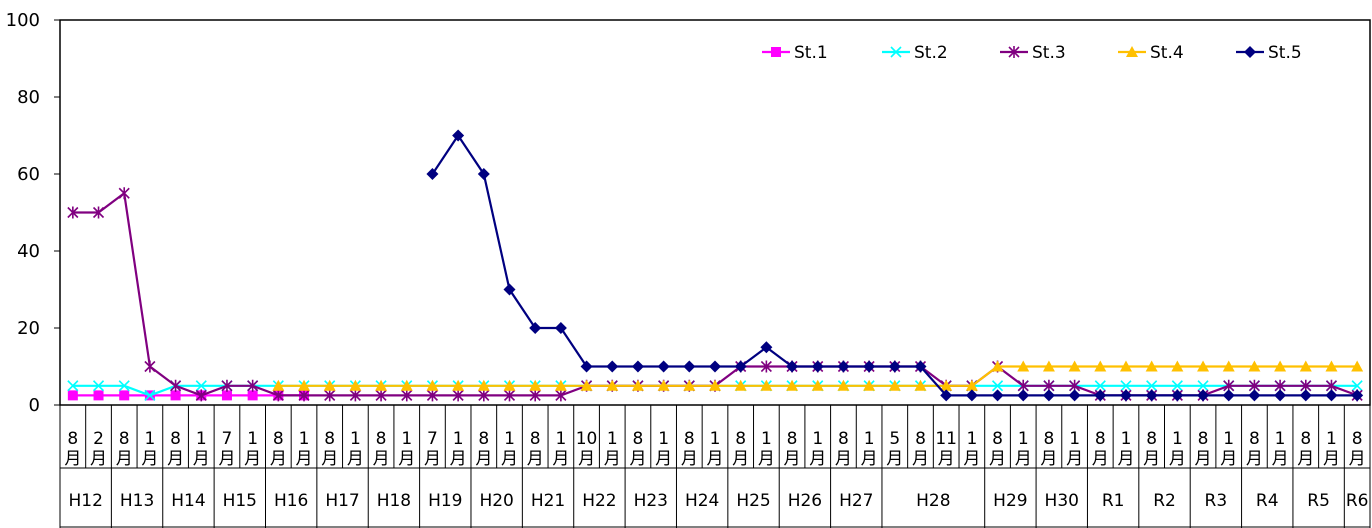  What do you see at coordinates (1216, 501) in the screenshot?
I see `year-label: R3` at bounding box center [1216, 501].